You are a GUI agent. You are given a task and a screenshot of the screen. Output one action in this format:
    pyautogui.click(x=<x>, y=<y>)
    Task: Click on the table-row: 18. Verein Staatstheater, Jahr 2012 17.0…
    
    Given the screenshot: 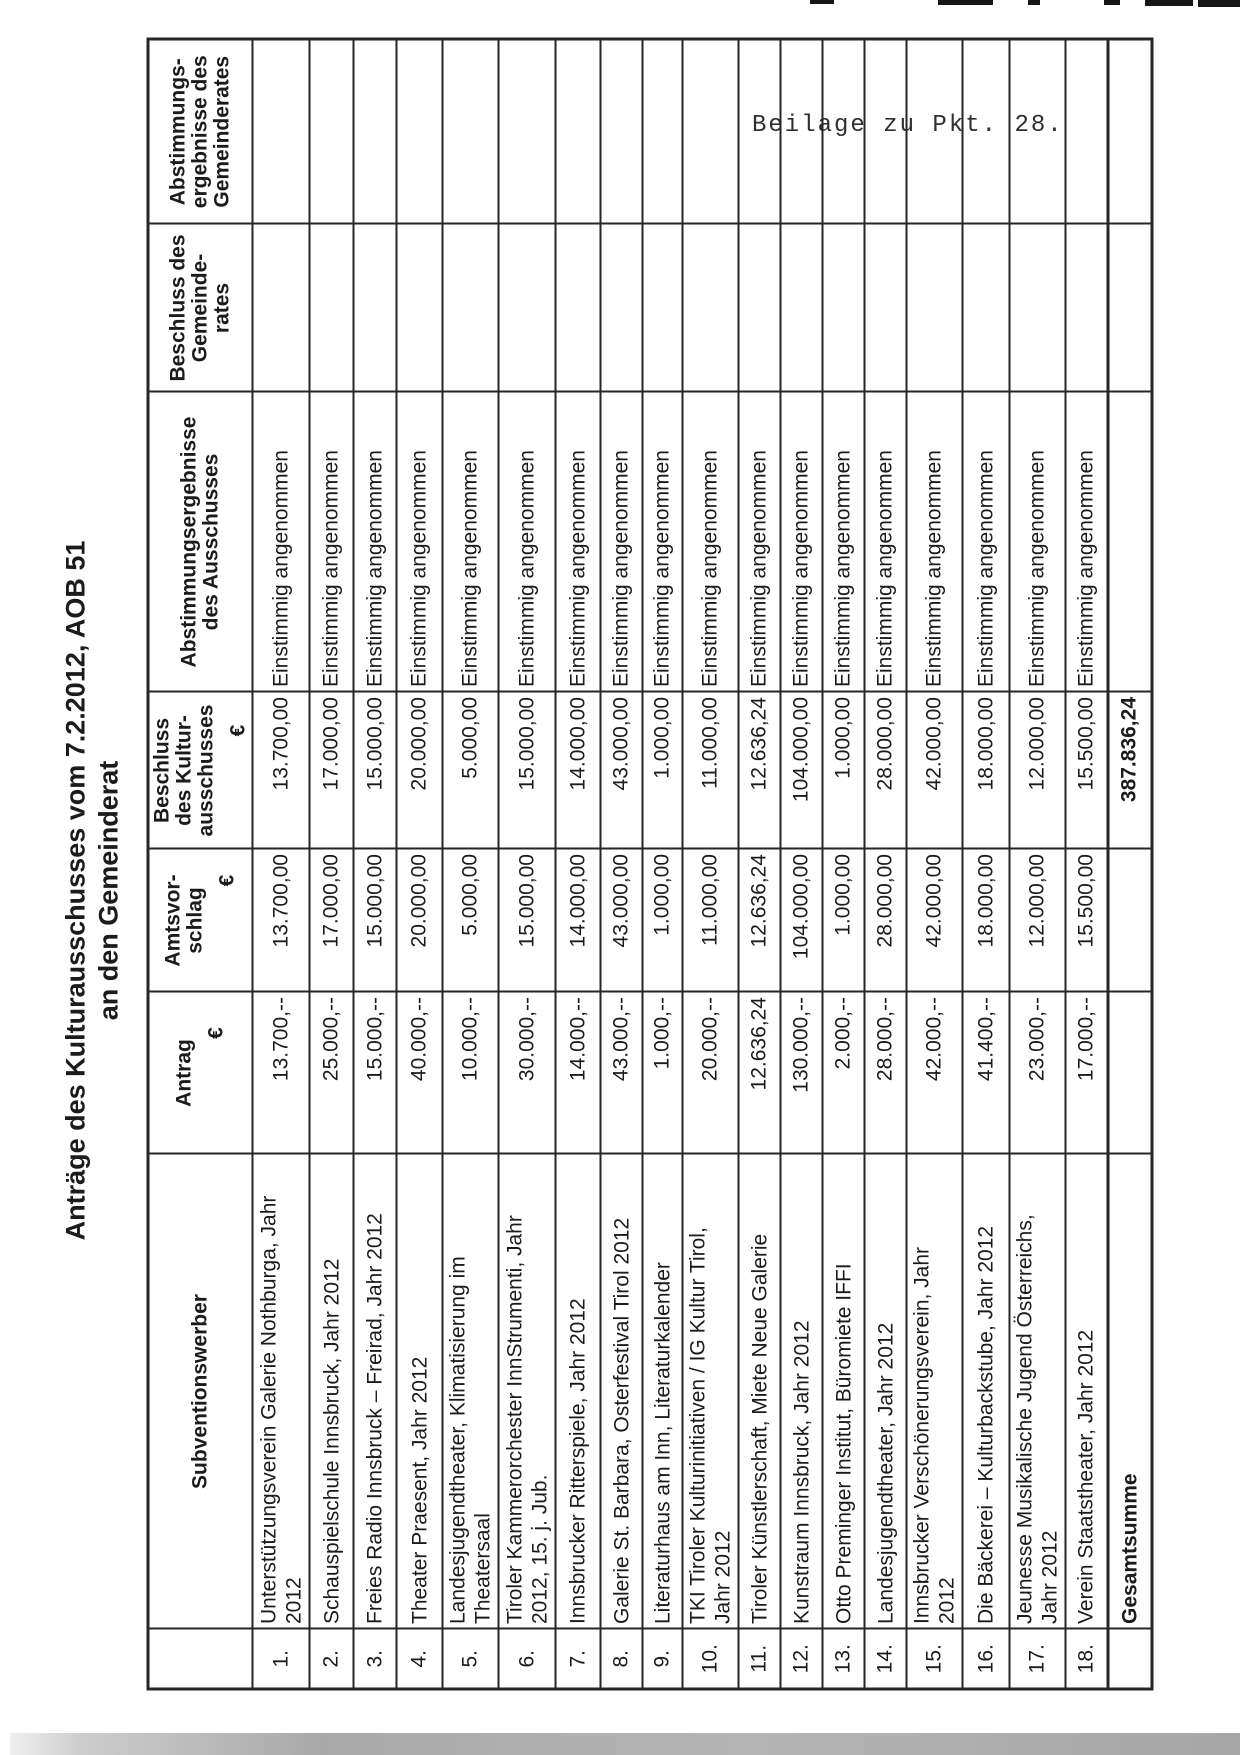 What is the action you would take?
    pyautogui.click(x=1086, y=864)
    